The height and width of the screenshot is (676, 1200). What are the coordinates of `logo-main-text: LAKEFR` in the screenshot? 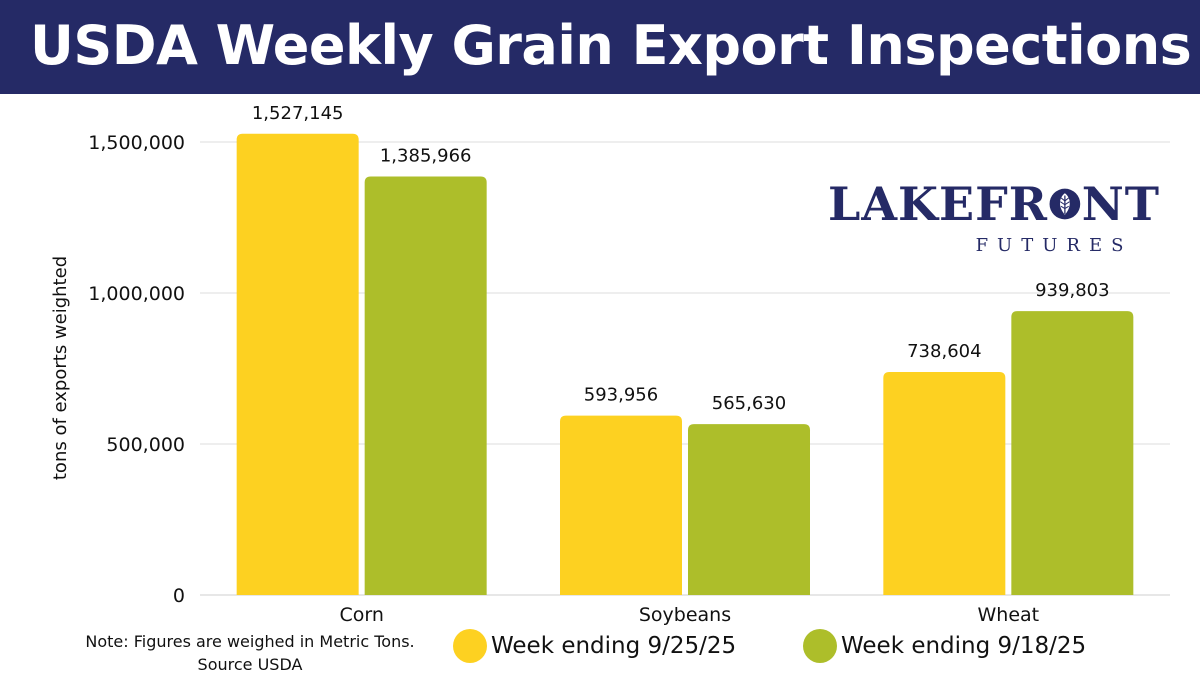 It's located at (938, 204).